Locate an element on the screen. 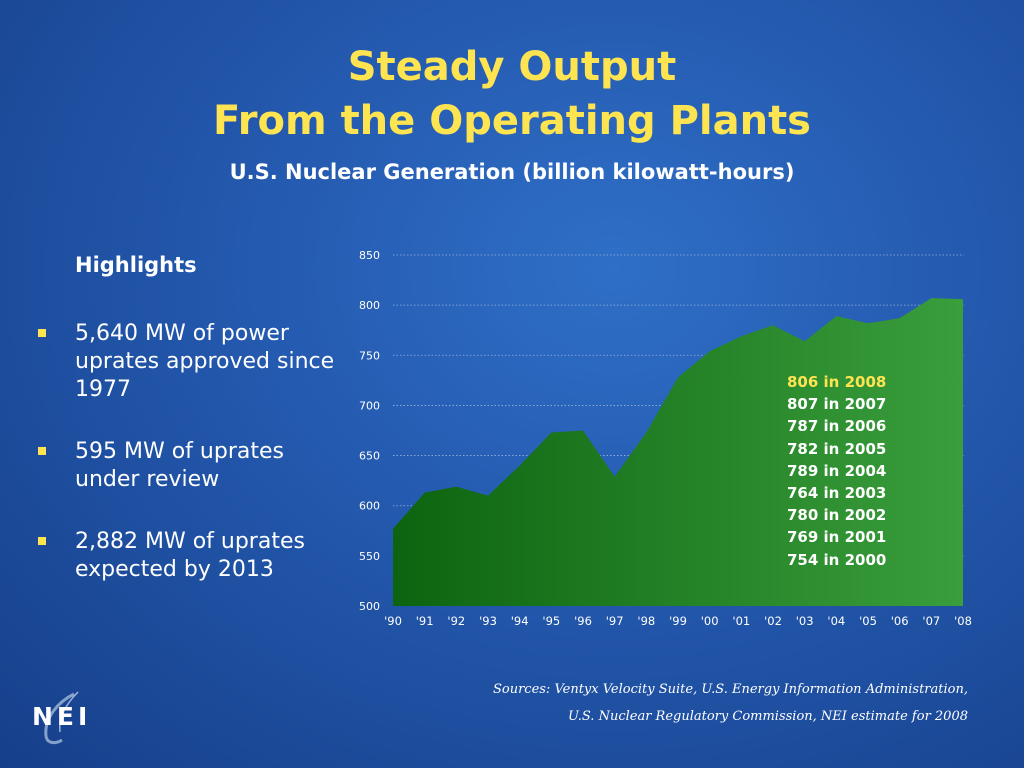 The image size is (1024, 768). slide-title-line2: From the Operating Plants is located at coordinates (511, 121).